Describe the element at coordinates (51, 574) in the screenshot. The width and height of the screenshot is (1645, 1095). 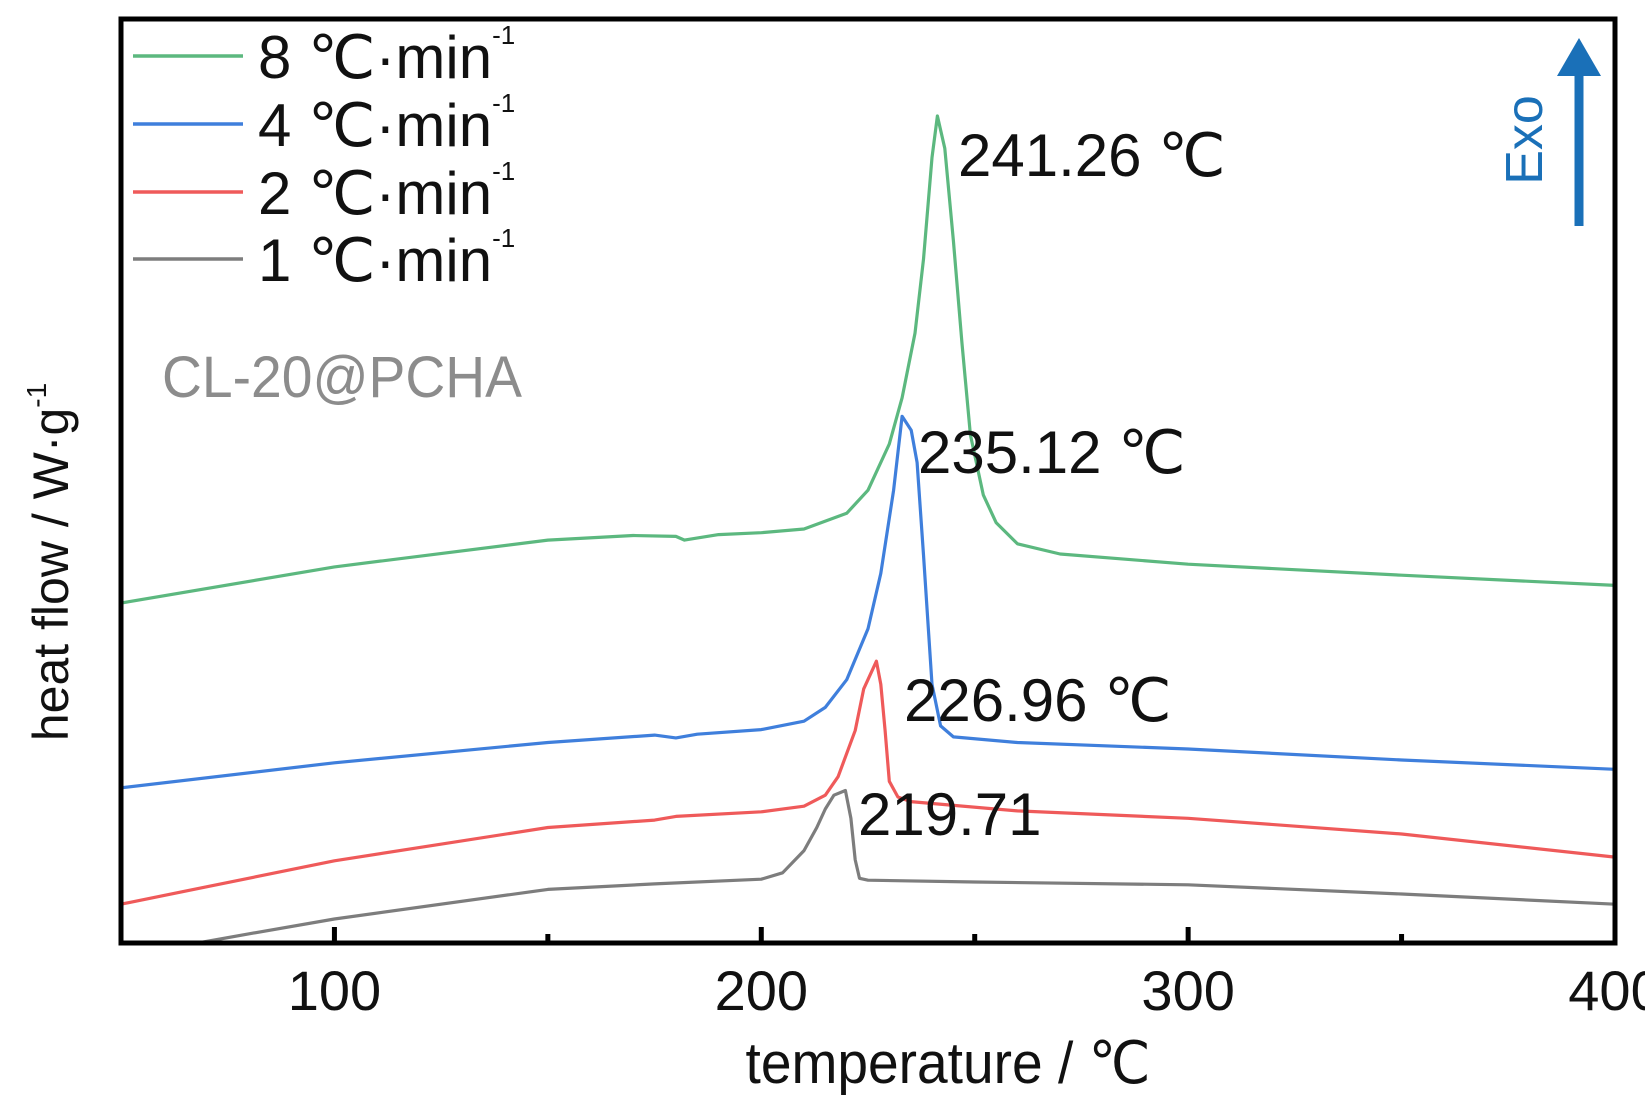
I see `y-axis-title-main: heat flow / W·g` at that location.